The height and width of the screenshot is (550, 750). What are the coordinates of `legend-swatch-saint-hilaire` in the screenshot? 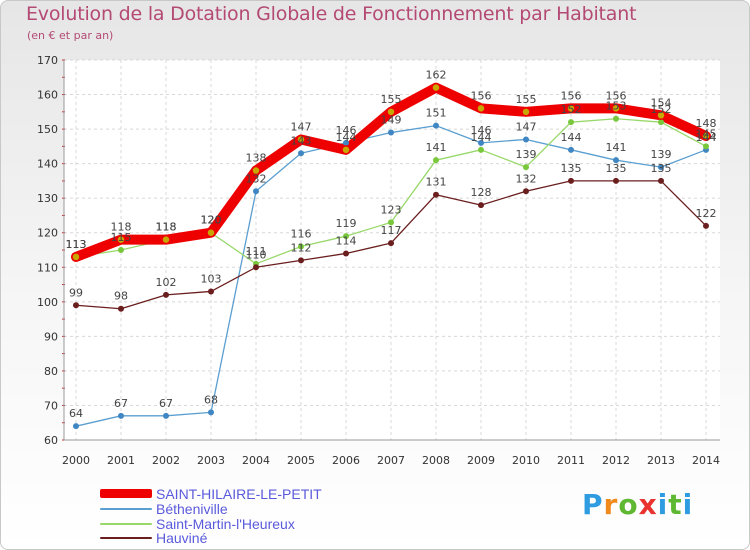 It's located at (126, 493).